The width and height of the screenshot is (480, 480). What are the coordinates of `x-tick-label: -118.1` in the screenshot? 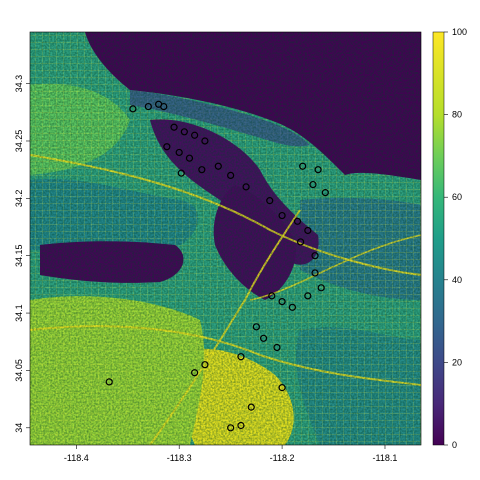 It's located at (385, 458).